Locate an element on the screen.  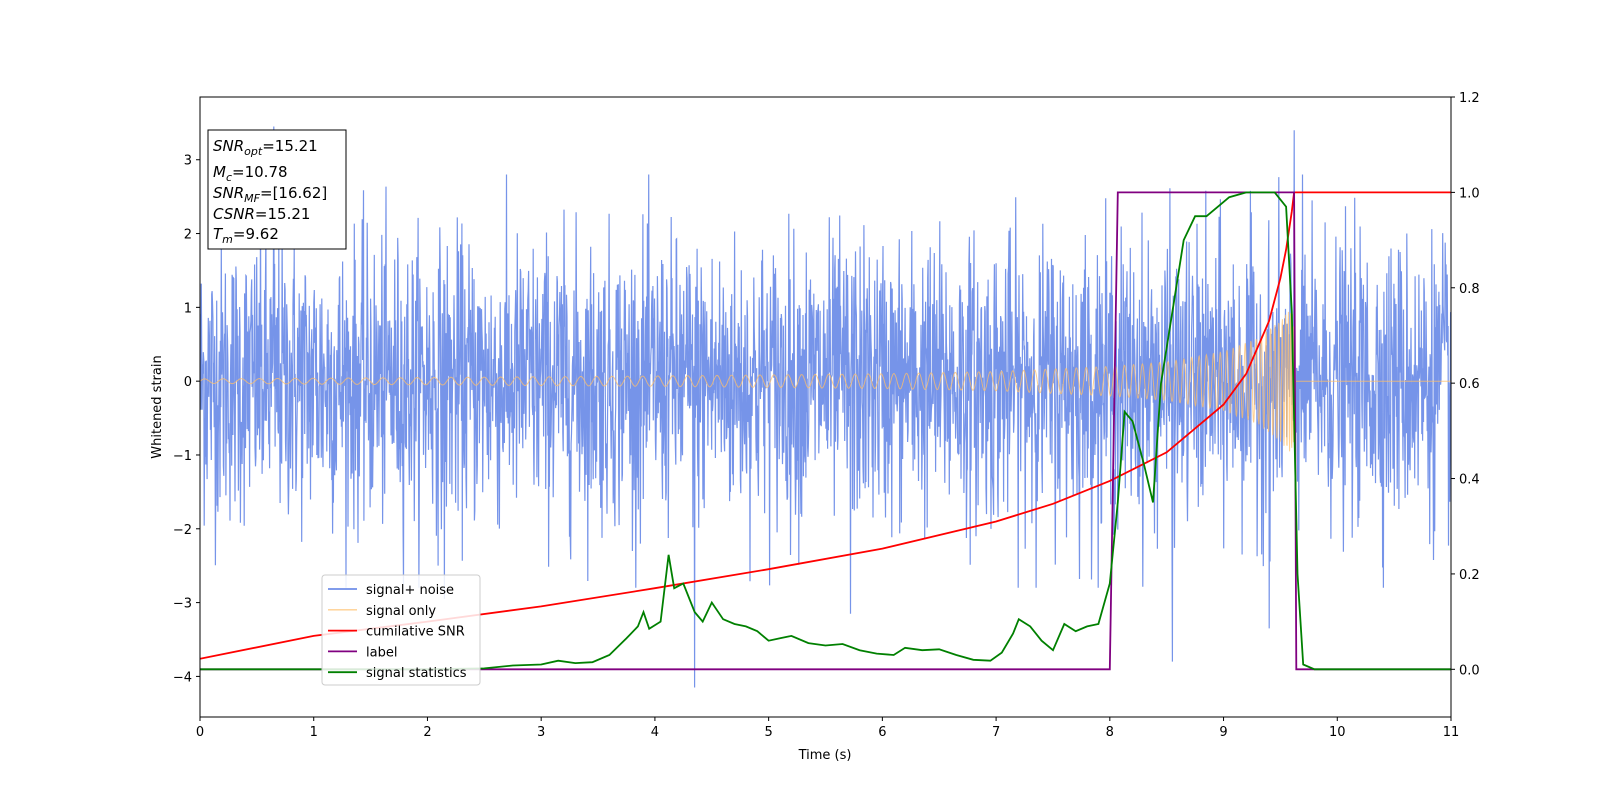
y2-tick-label: 0.8 is located at coordinates (1469, 289).